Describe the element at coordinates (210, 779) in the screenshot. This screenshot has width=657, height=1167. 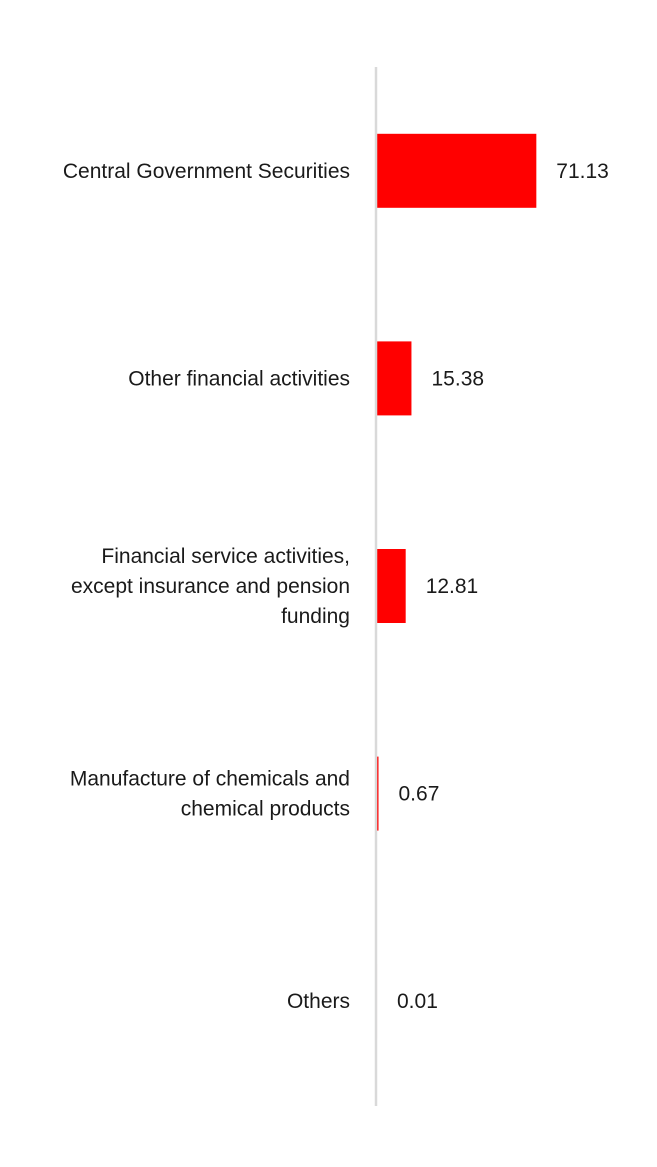
I see `category-label-line: Manufacture of chemicals and` at that location.